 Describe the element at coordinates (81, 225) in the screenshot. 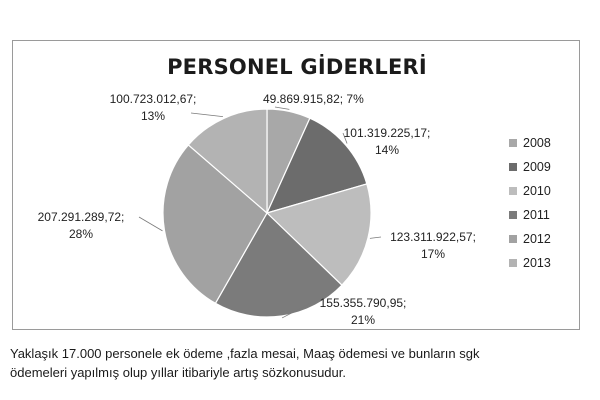

I see `data-label-2012: 207.291.289,72; 28%` at that location.